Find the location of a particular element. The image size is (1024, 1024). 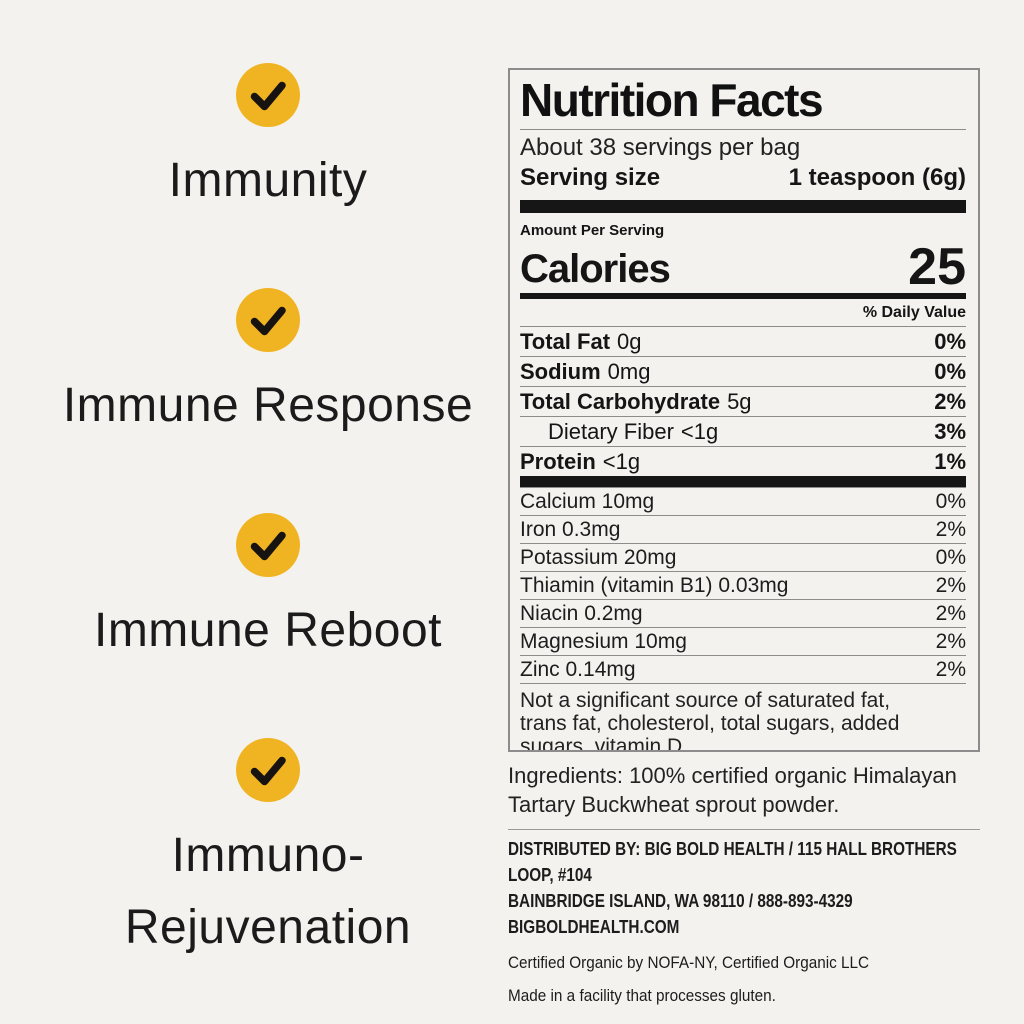

medium-divider-bar is located at coordinates (743, 296).